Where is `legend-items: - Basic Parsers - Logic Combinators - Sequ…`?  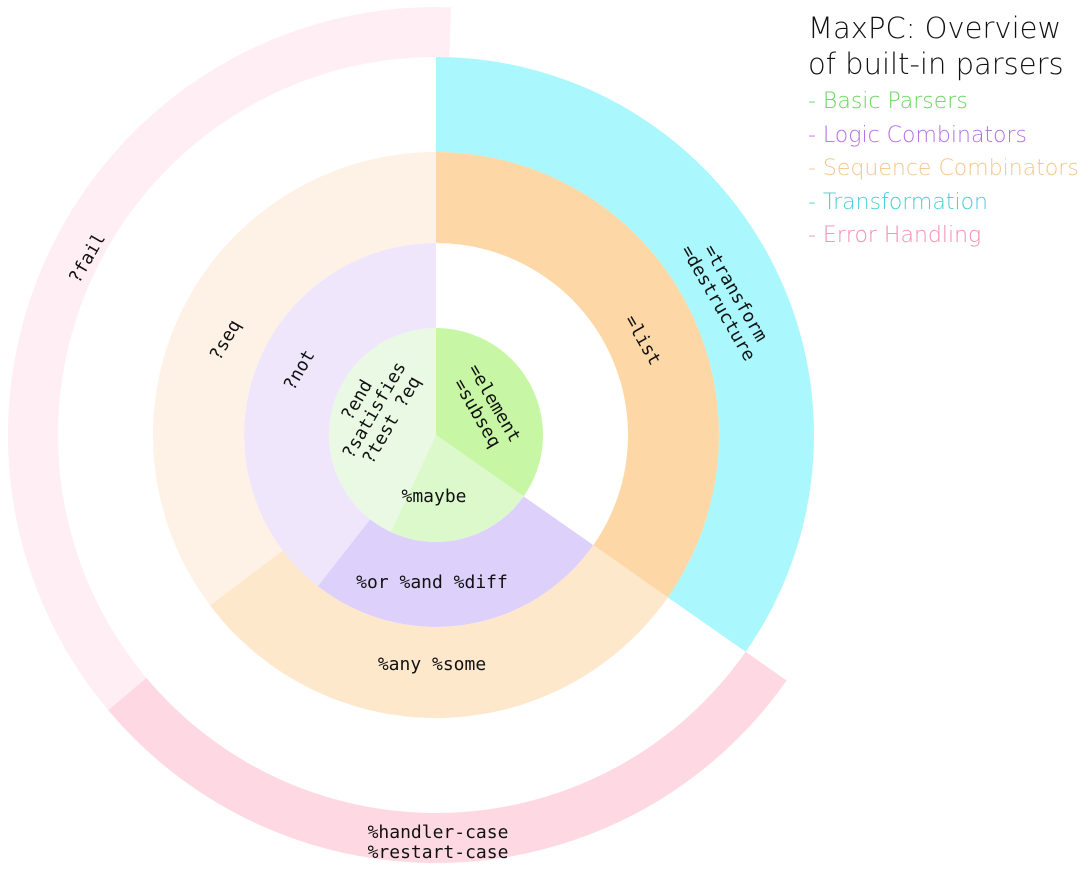
legend-items: - Basic Parsers - Logic Combinators - Sequ… is located at coordinates (943, 169).